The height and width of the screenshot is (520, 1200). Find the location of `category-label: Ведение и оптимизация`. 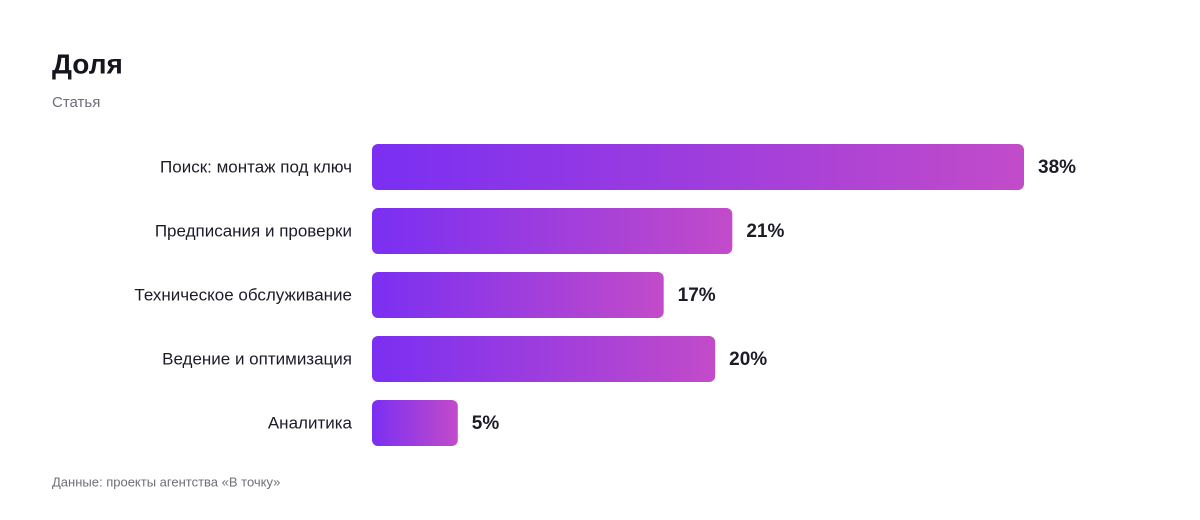

category-label: Ведение и оптимизация is located at coordinates (257, 358).